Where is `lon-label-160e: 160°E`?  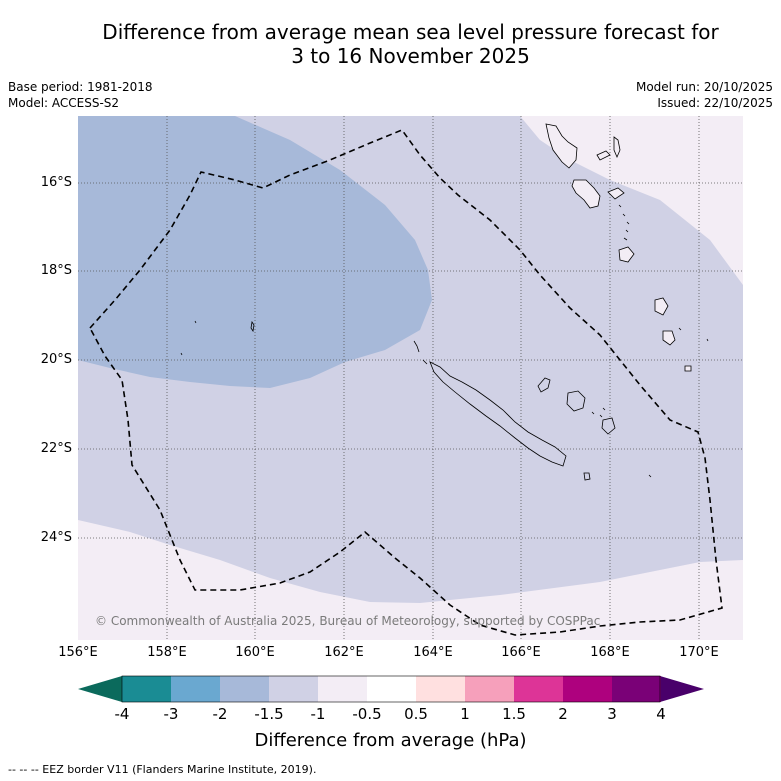 lon-label-160e: 160°E is located at coordinates (255, 652).